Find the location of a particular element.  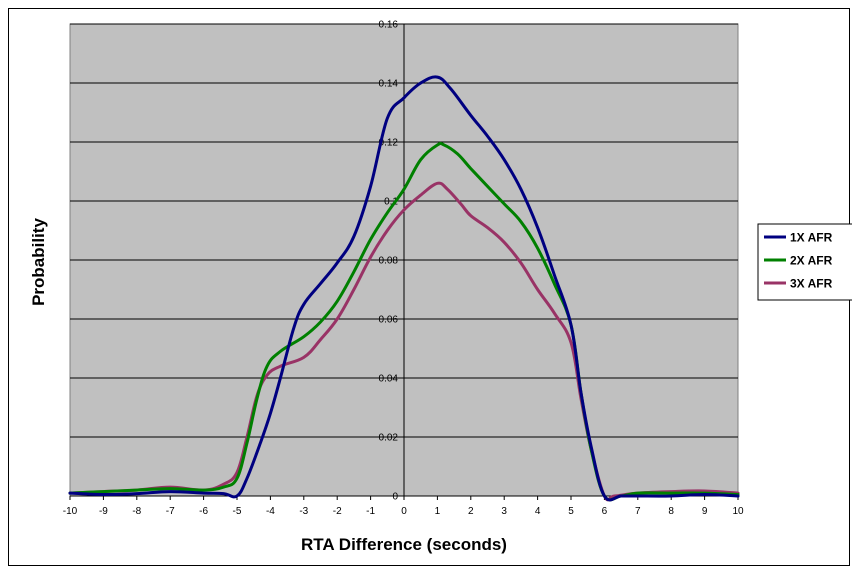

x-axis-title: RTA Difference (seconds) is located at coordinates (404, 544).